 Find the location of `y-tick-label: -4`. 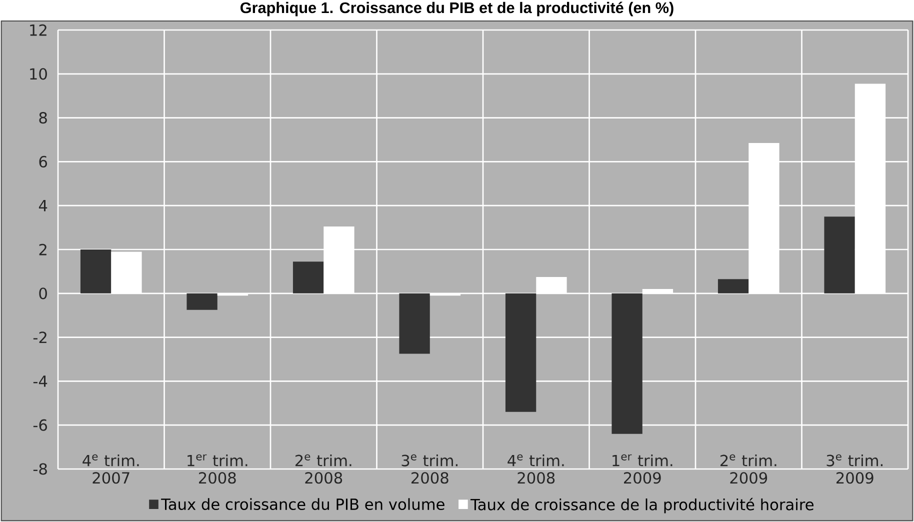

y-tick-label: -4 is located at coordinates (40, 381).